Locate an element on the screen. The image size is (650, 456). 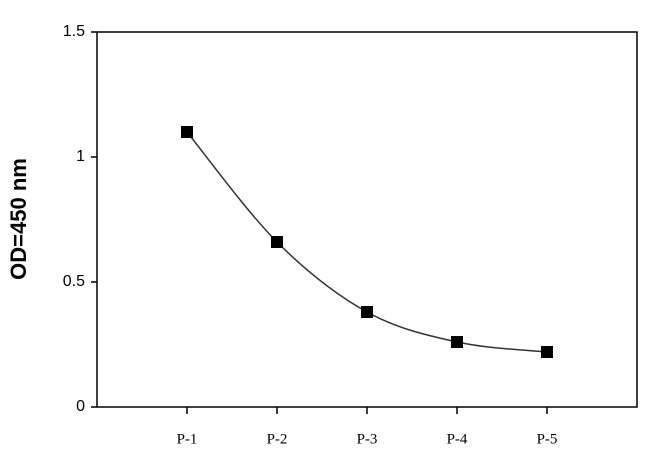
y-tick-label: 0 is located at coordinates (80, 406).